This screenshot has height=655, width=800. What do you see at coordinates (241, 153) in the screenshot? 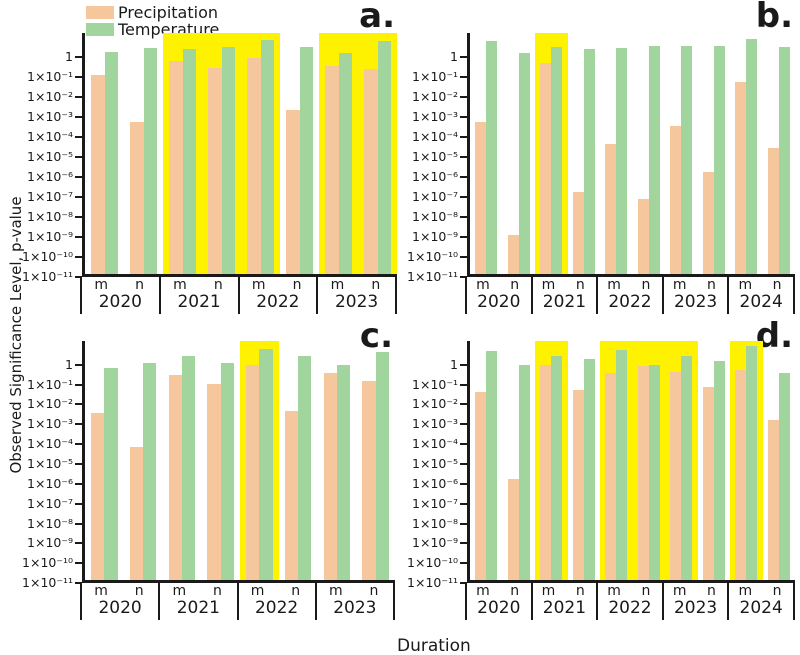
I see `bars-layer` at bounding box center [241, 153].